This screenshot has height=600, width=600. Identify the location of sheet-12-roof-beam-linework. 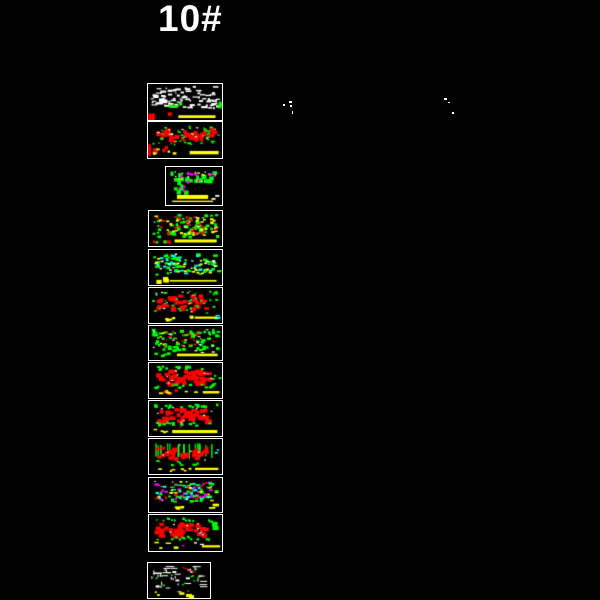
(185, 533).